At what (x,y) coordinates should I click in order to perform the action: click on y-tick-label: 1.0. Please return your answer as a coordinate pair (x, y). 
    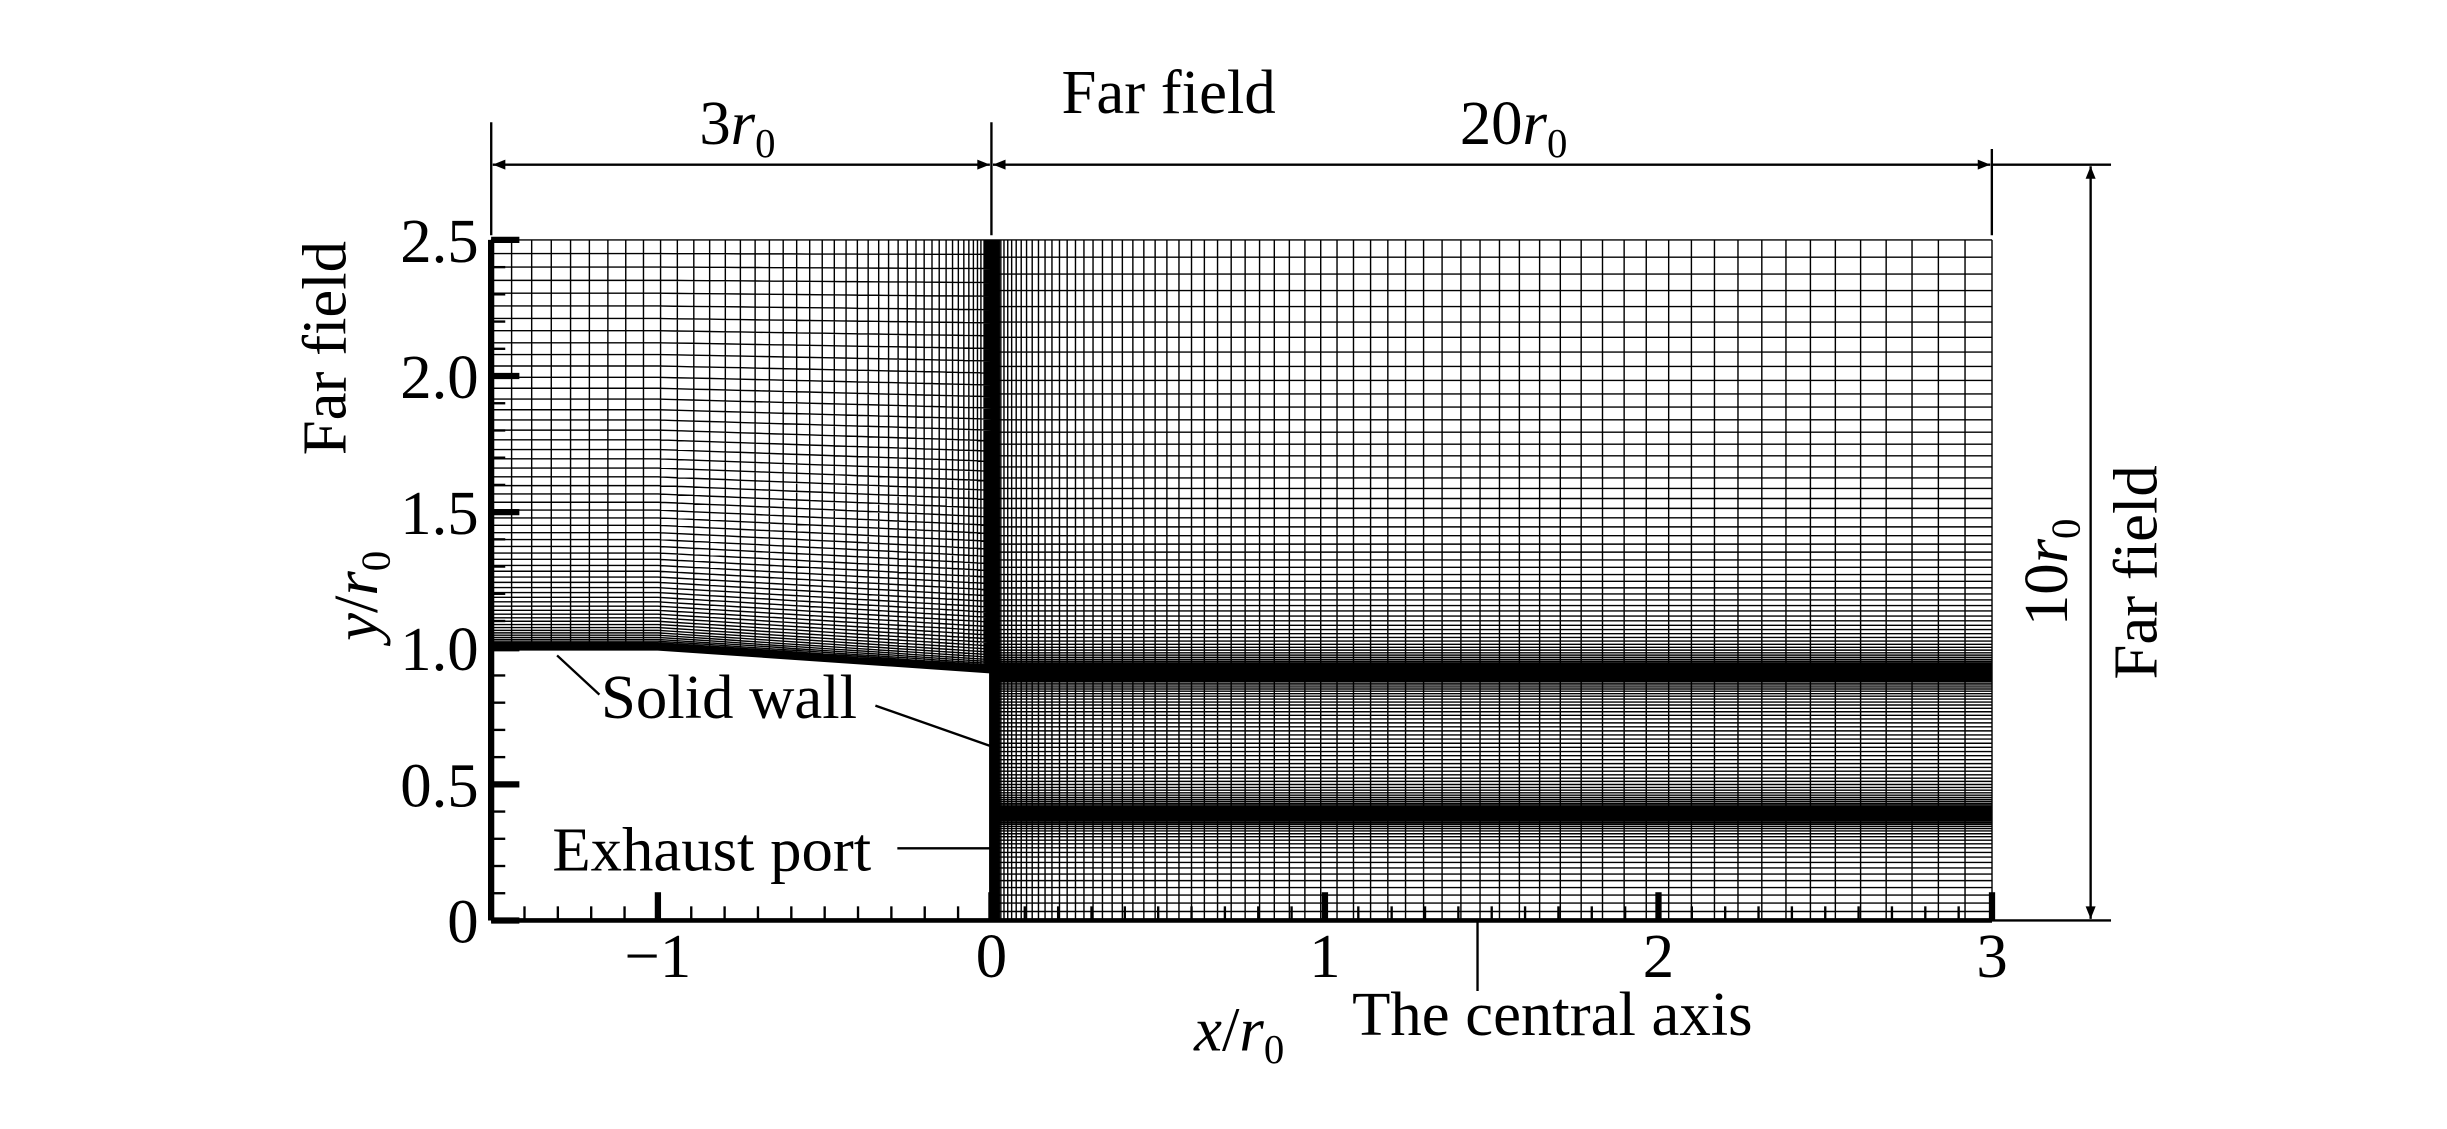
    Looking at the image, I should click on (439, 649).